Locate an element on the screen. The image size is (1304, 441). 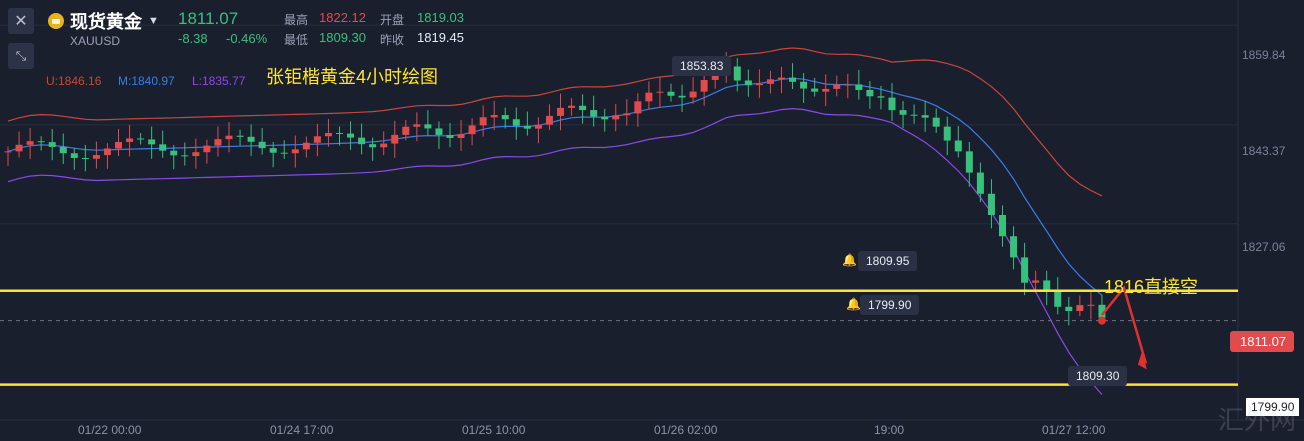
x-tick: 01/22 00:00 is located at coordinates (110, 430).